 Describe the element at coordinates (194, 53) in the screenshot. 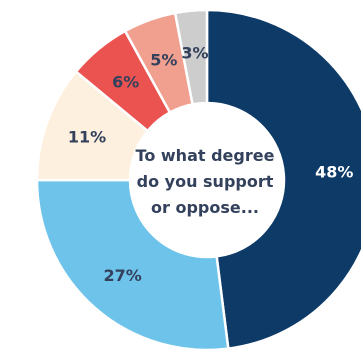

I see `slice-label-5: 3%` at that location.